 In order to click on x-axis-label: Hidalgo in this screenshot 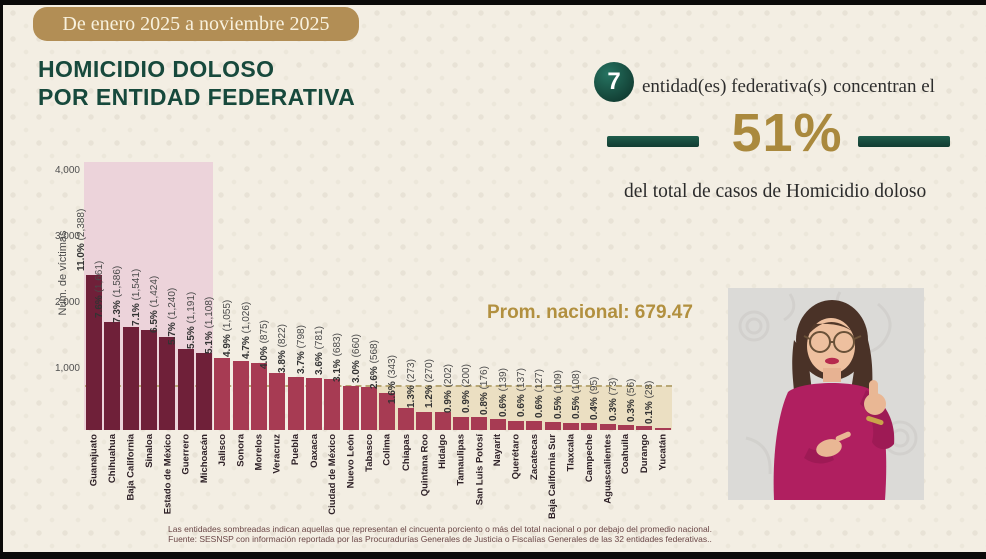, I will do `click(443, 451)`.